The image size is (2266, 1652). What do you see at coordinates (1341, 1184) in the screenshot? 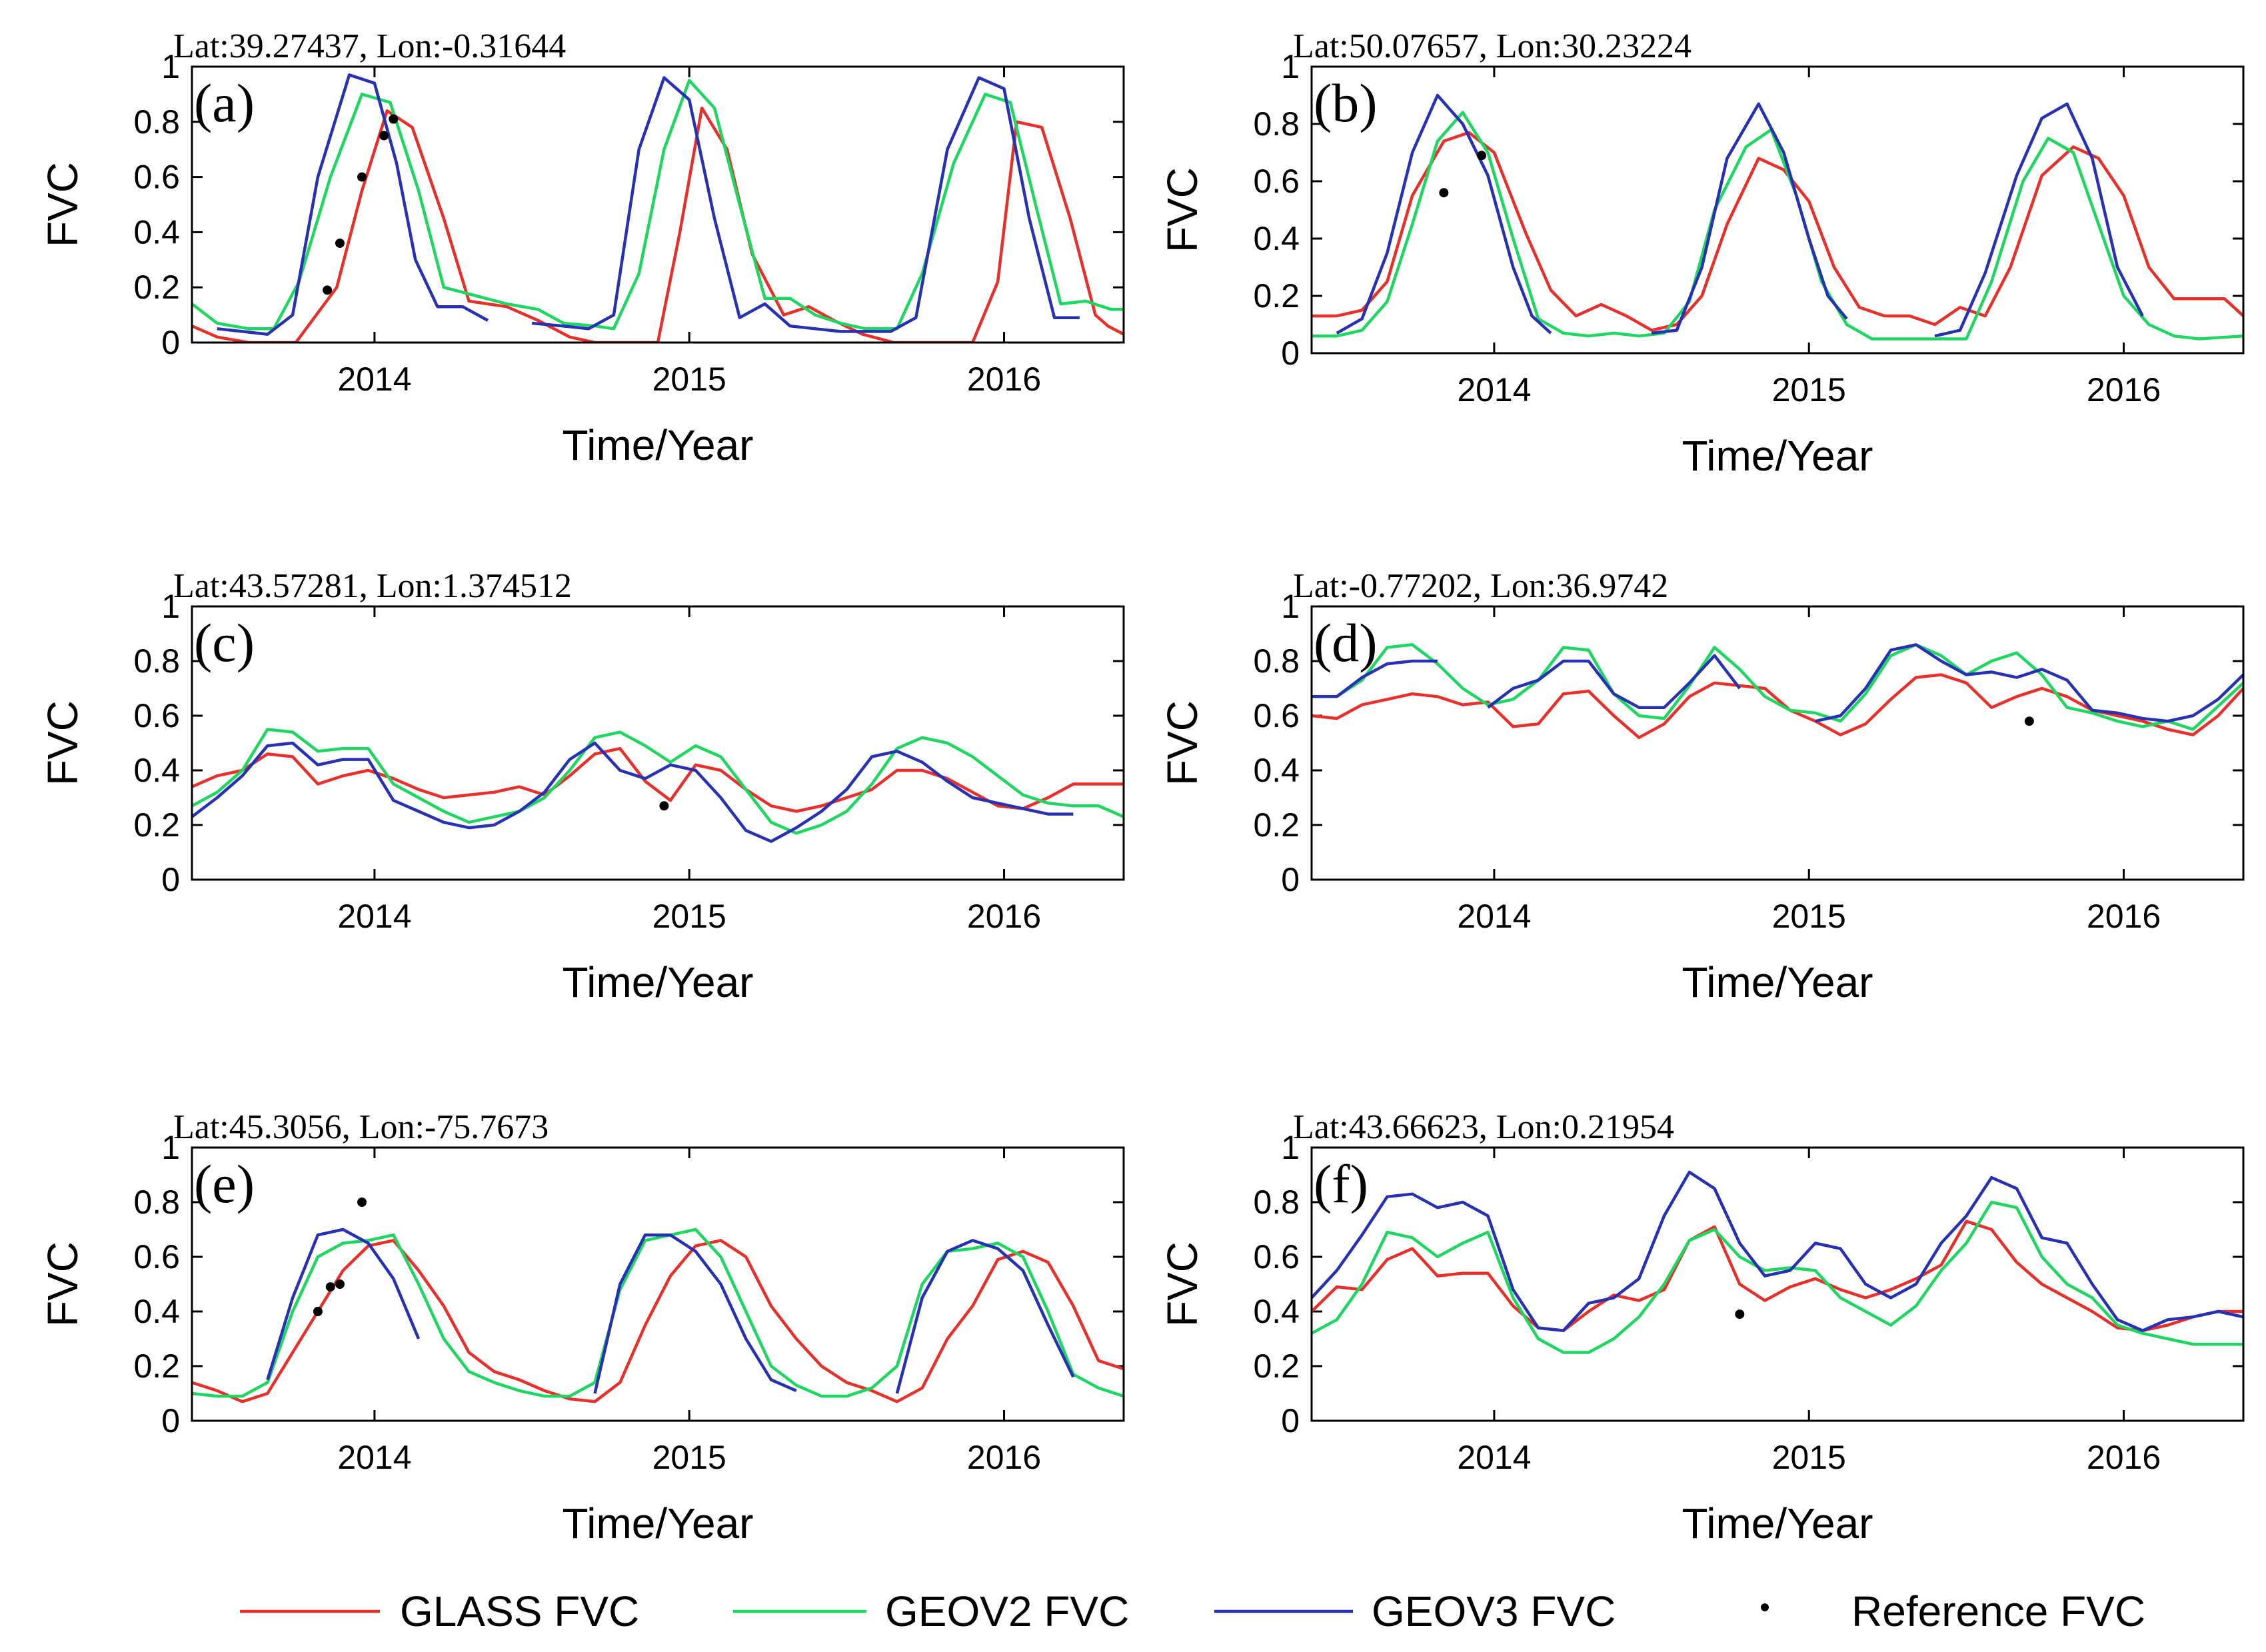
I see `panel-letter: (f)` at bounding box center [1341, 1184].